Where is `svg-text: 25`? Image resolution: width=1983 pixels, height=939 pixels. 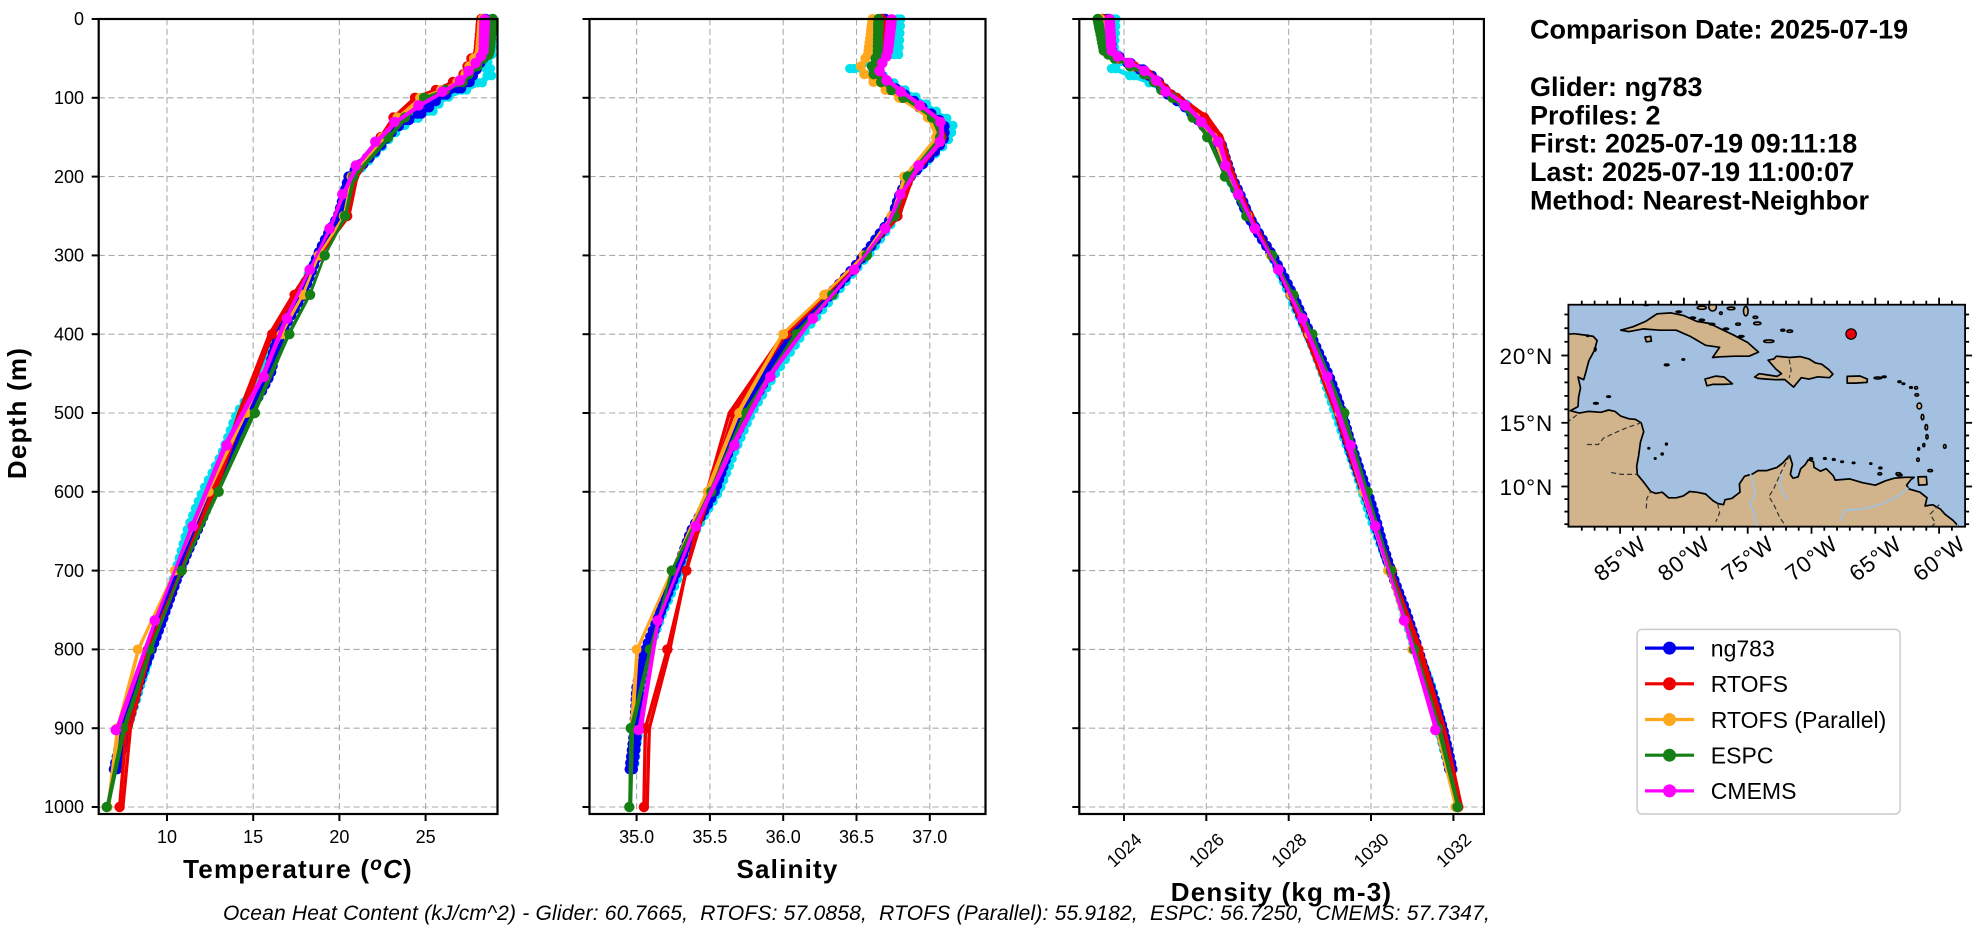
svg-text: 25 is located at coordinates (426, 837).